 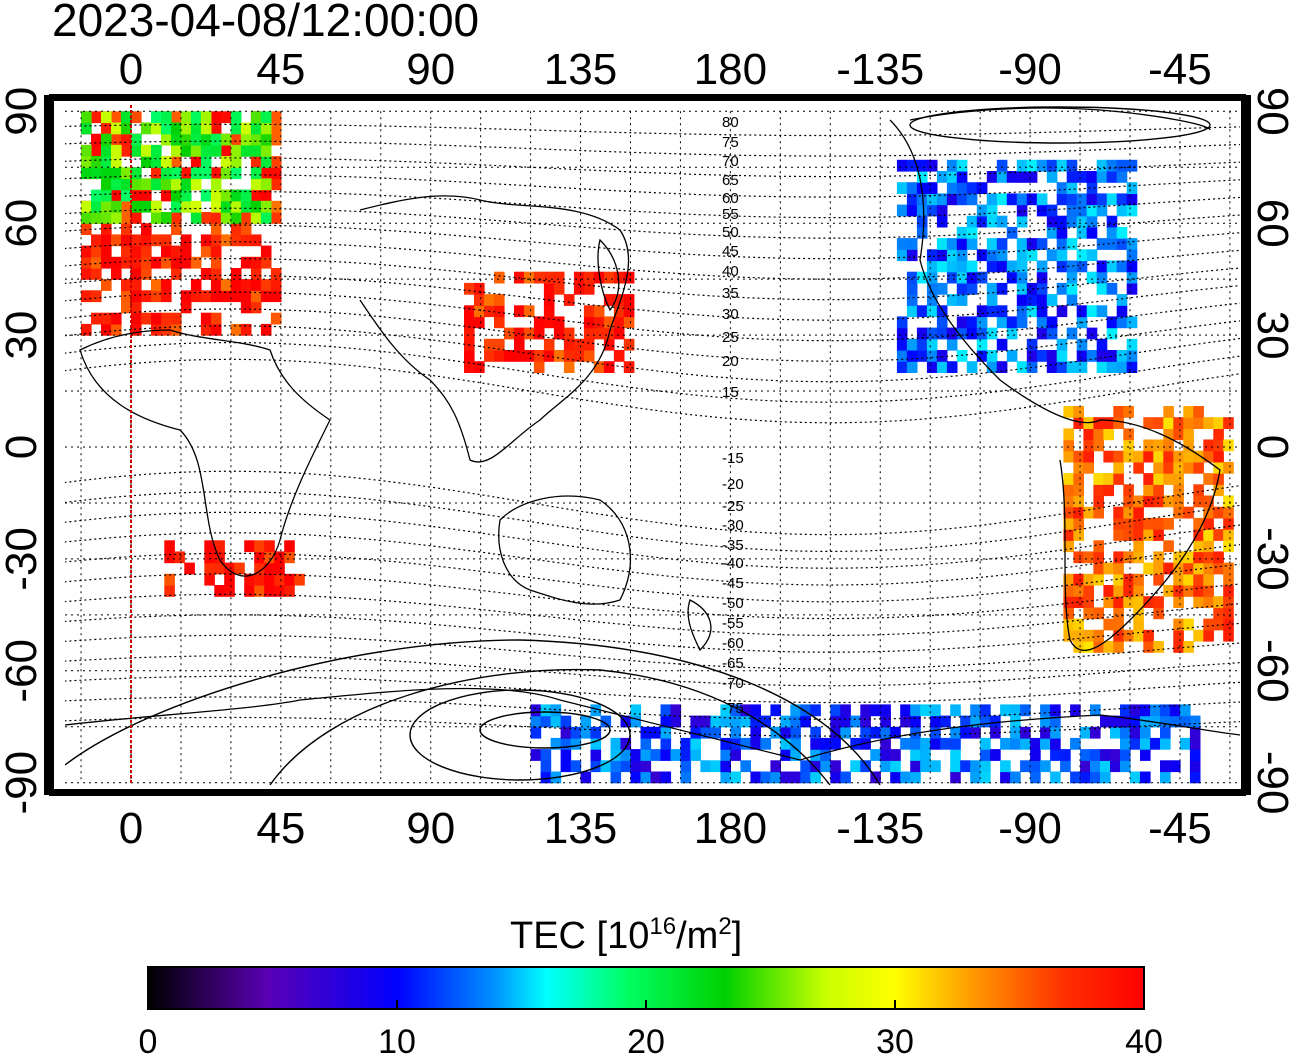 I want to click on tec-region-north-america, so click(x=1017, y=266).